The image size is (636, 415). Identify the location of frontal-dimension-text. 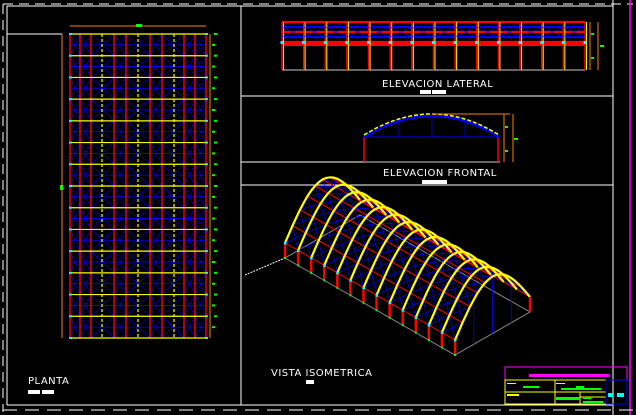
(506, 127).